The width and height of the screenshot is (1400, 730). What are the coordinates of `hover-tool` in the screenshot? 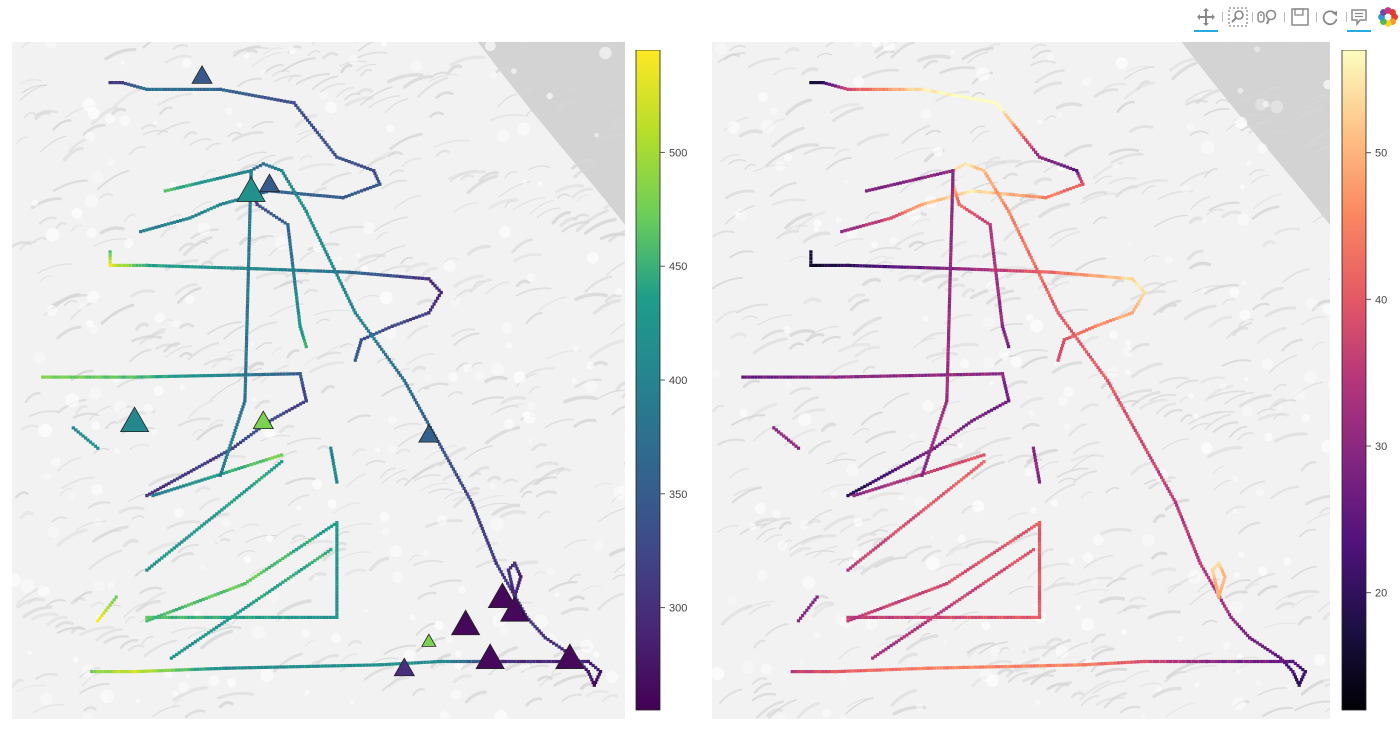 It's located at (1359, 17).